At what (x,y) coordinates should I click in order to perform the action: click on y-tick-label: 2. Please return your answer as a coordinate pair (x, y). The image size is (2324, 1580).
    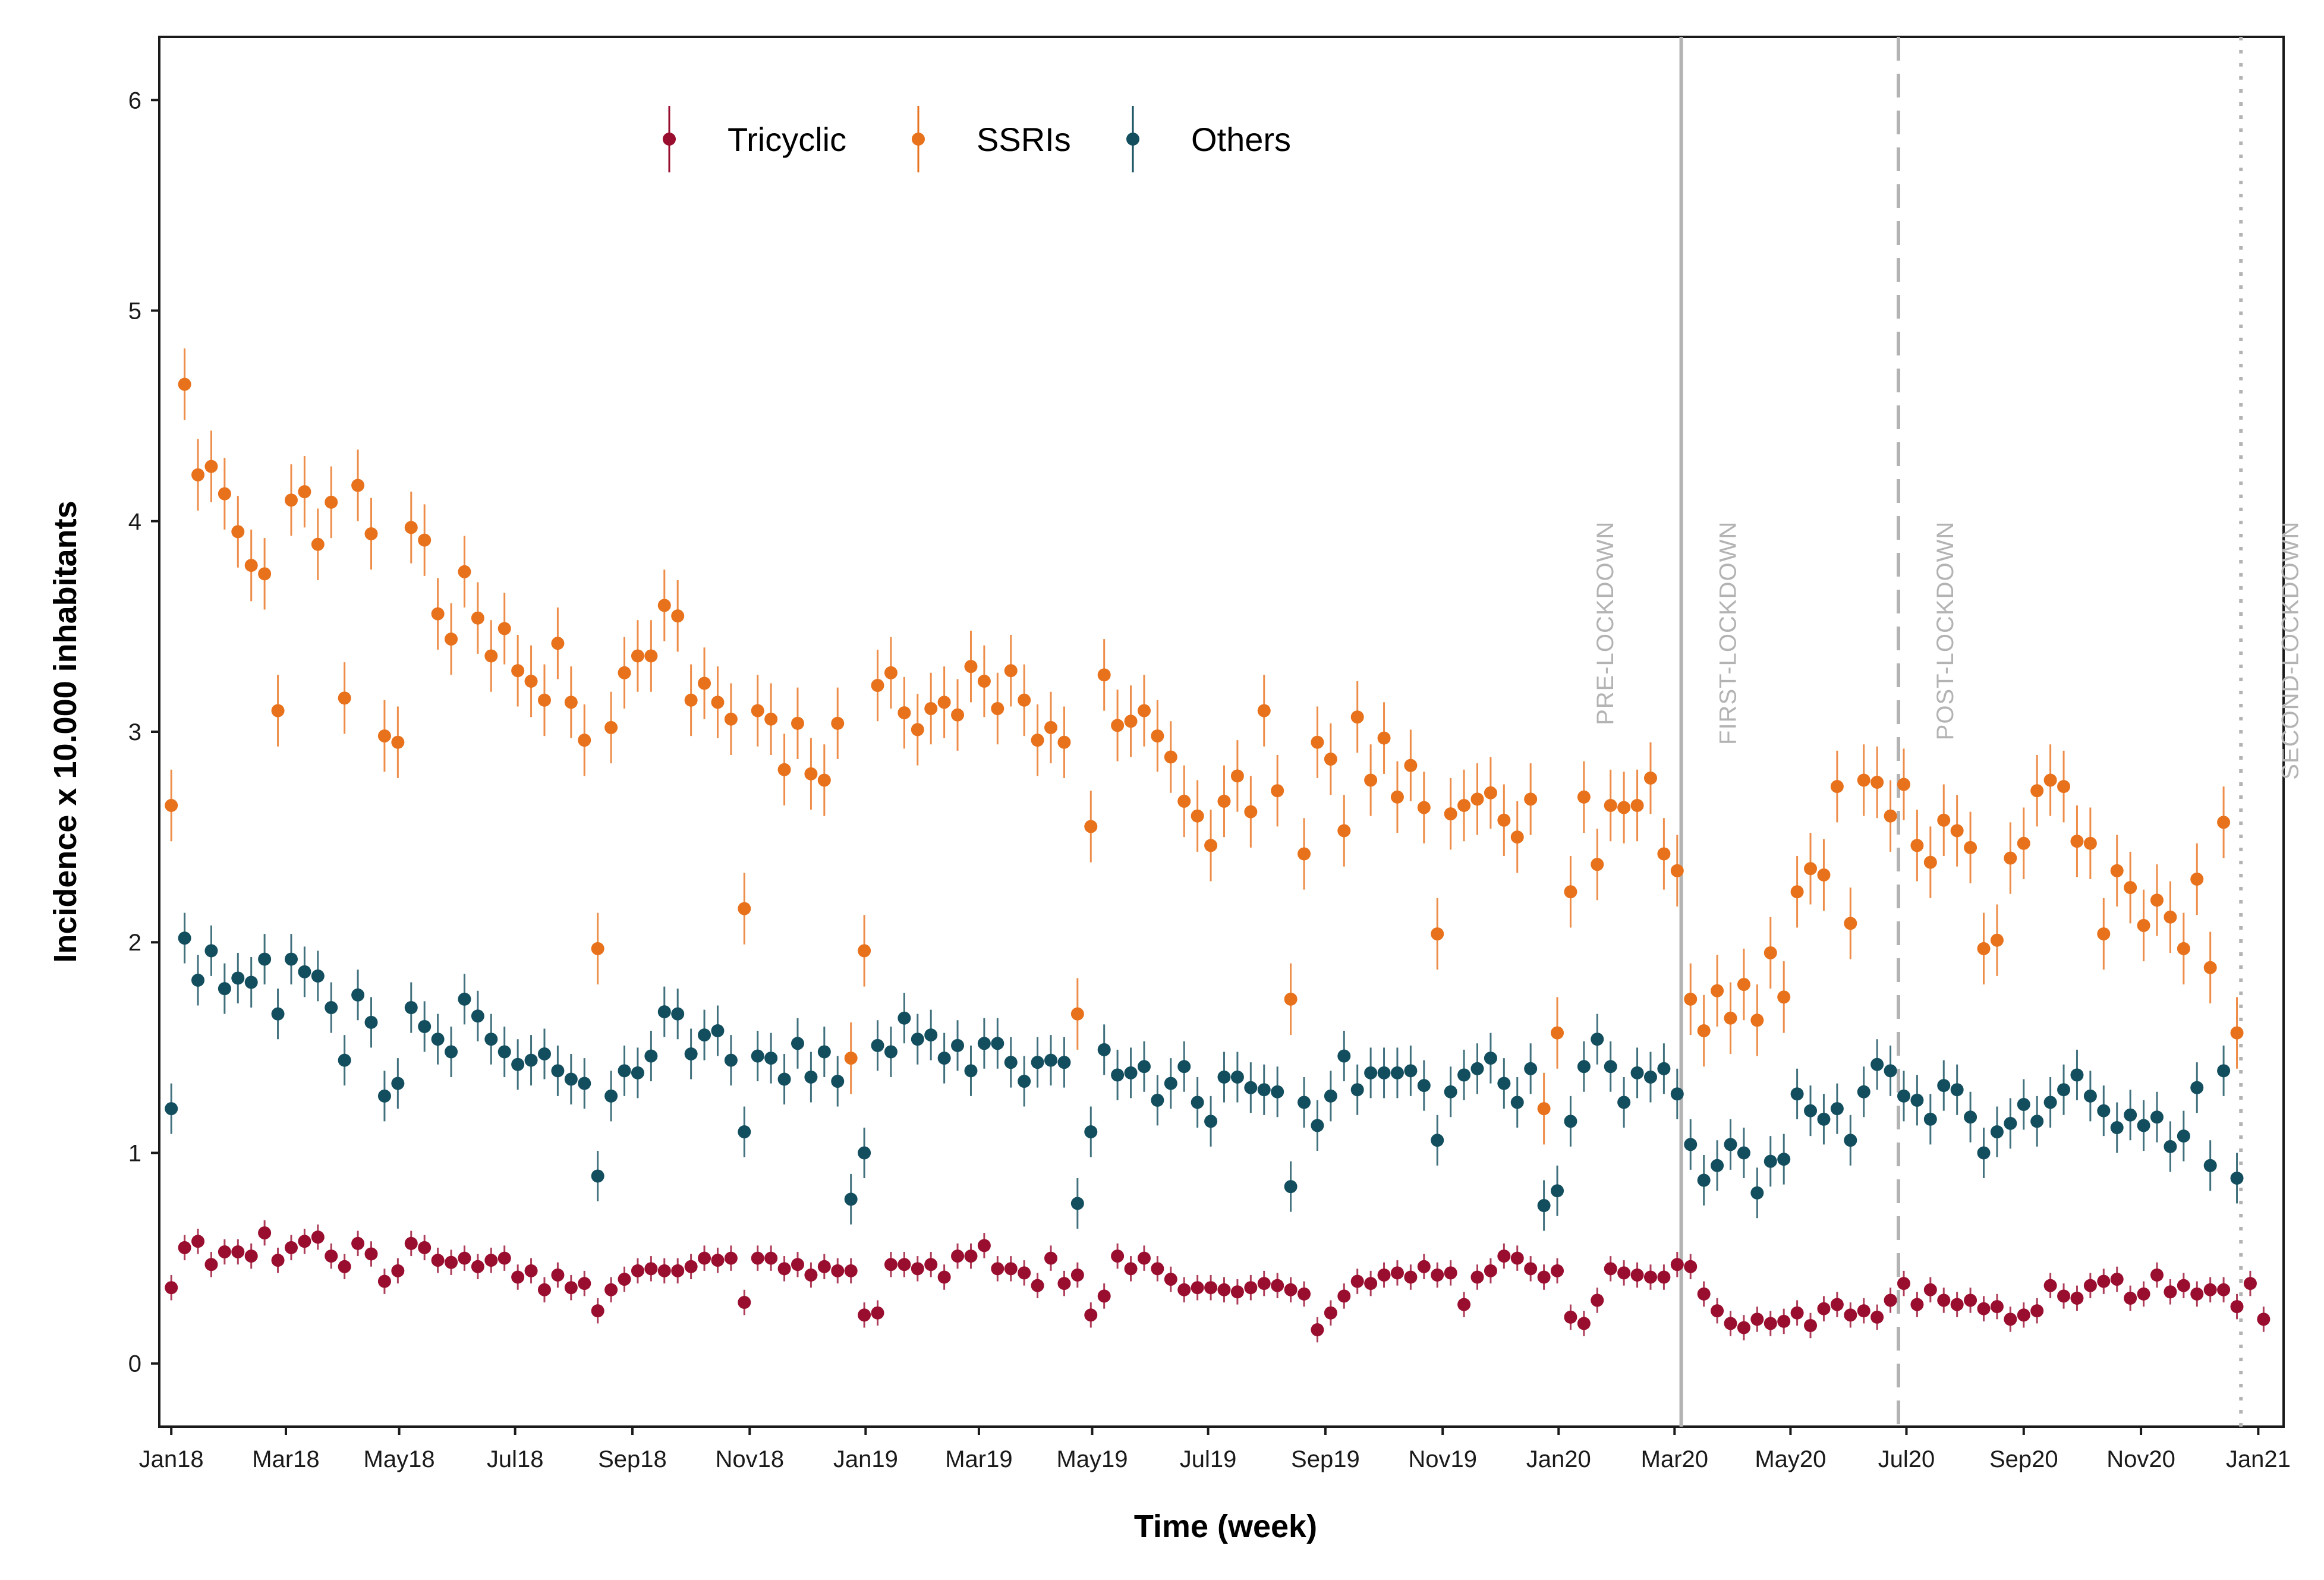
    Looking at the image, I should click on (134, 943).